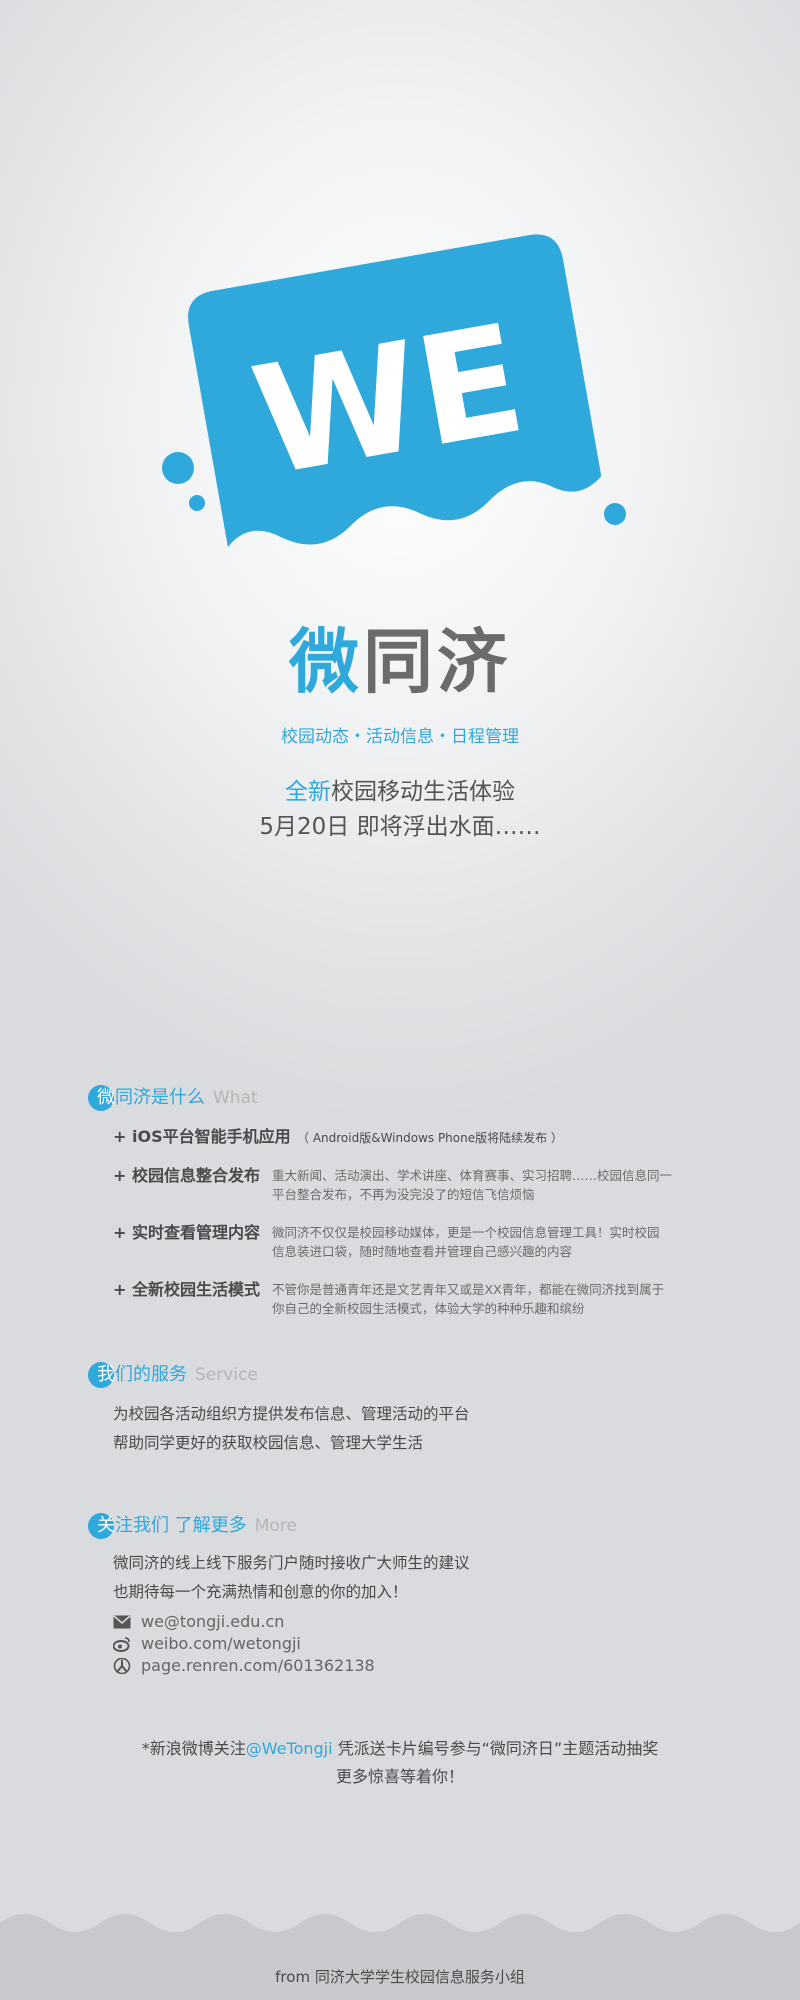  Describe the element at coordinates (186, 1175) in the screenshot. I see `feature-name: + 校园信息整合发布` at that location.